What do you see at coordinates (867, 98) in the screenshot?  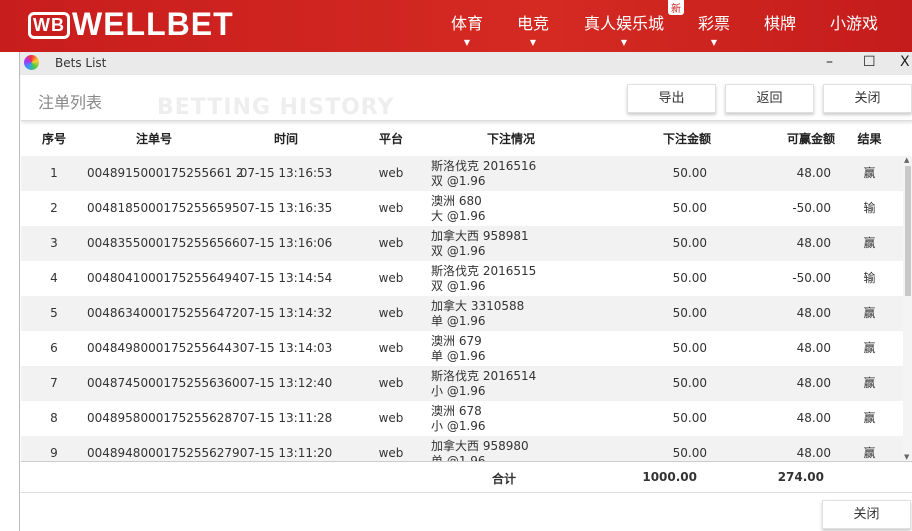 I see `close-button: 关闭` at bounding box center [867, 98].